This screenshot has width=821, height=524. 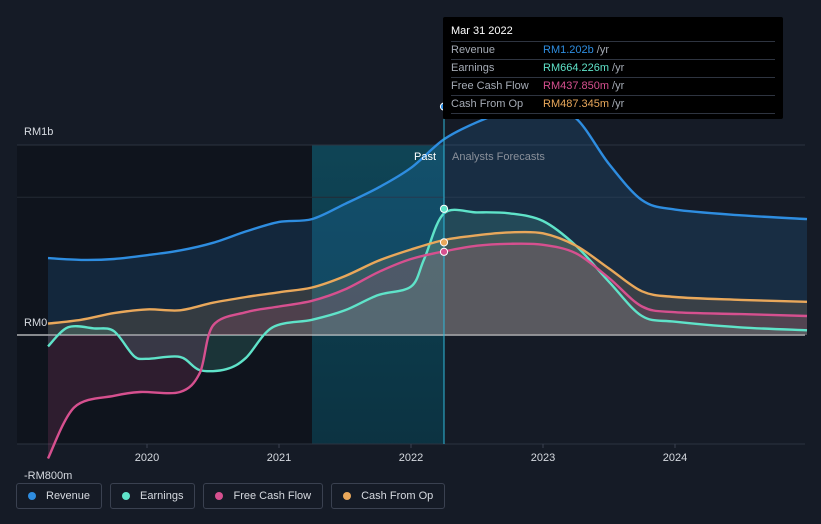 I want to click on tooltip-label: Revenue, so click(x=473, y=50).